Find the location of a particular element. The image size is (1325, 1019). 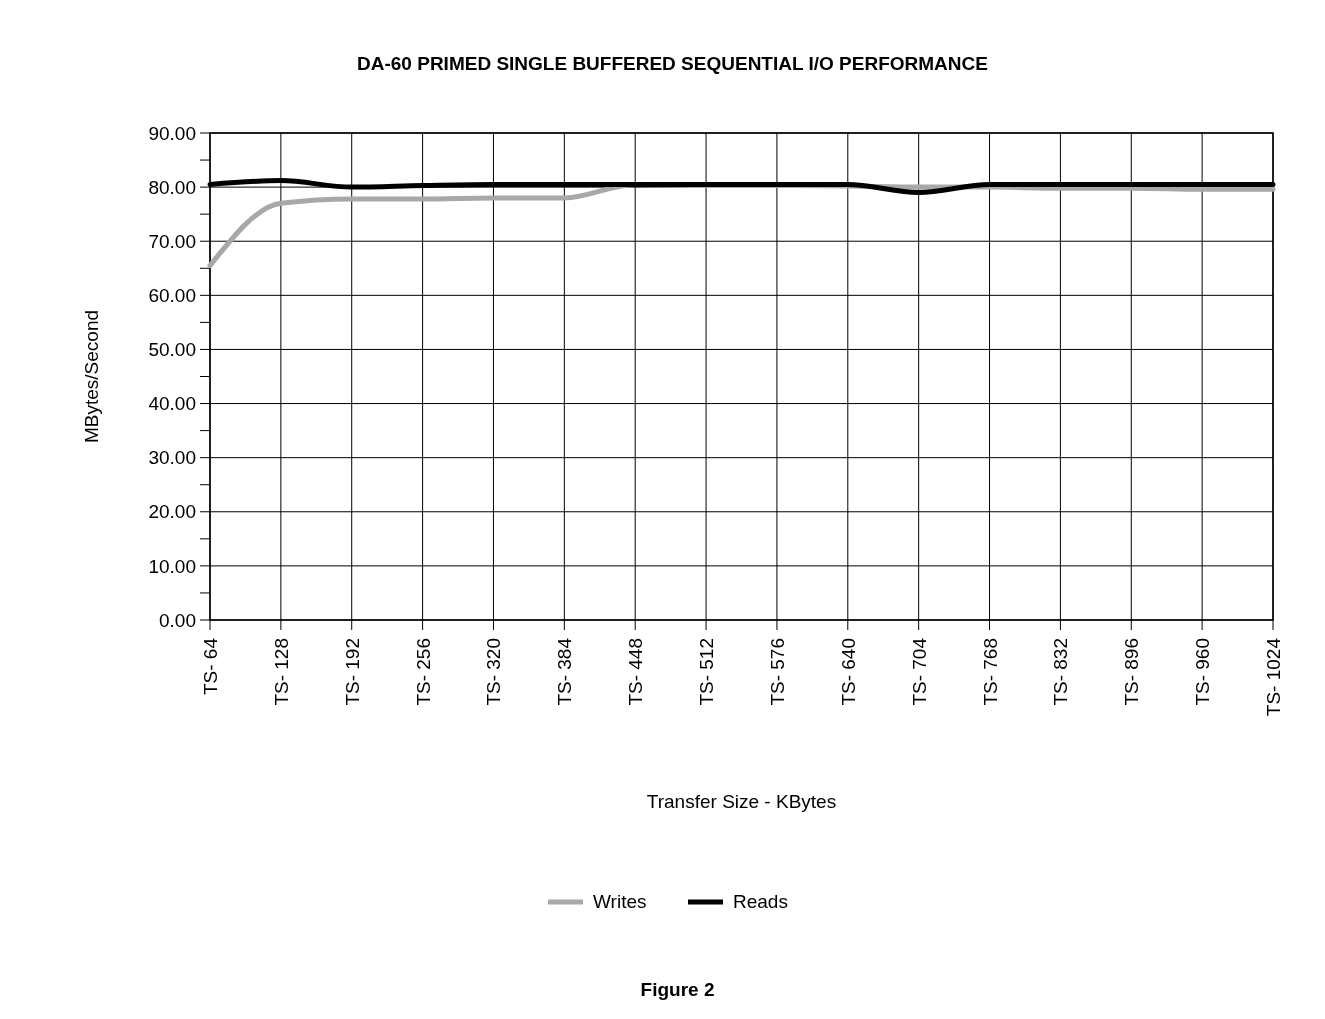

caption: Figure 2 is located at coordinates (677, 989).